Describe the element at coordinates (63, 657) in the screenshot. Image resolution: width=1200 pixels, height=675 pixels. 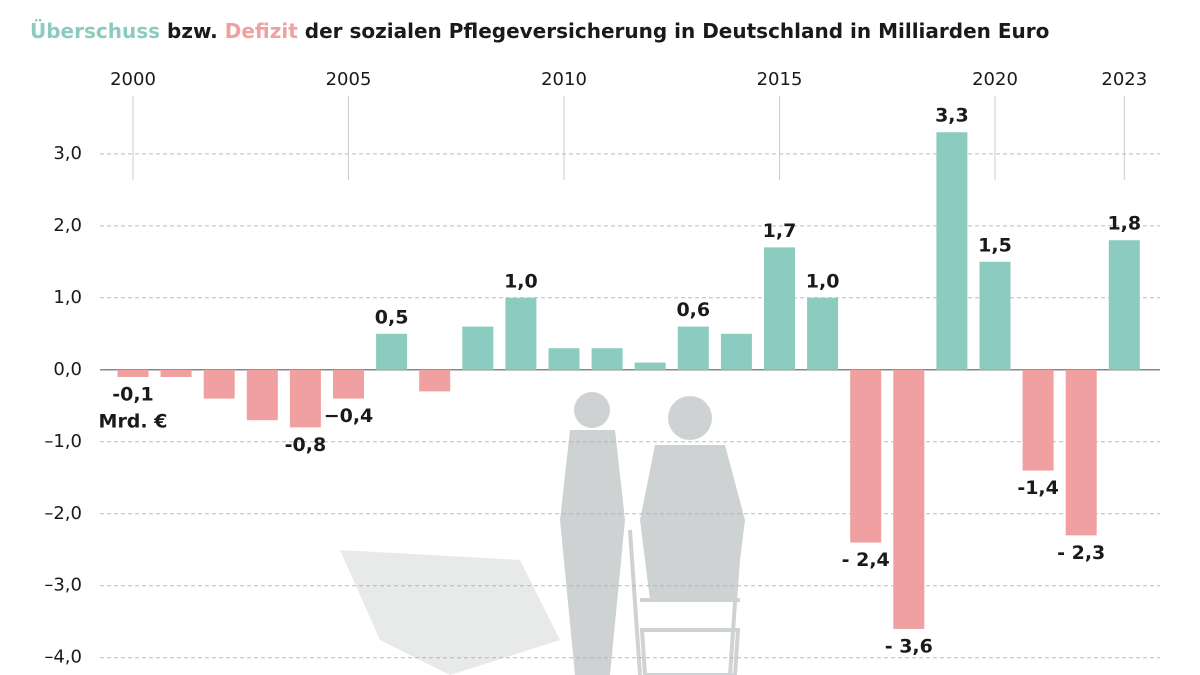
I see `y-tick-label: –4,0` at that location.